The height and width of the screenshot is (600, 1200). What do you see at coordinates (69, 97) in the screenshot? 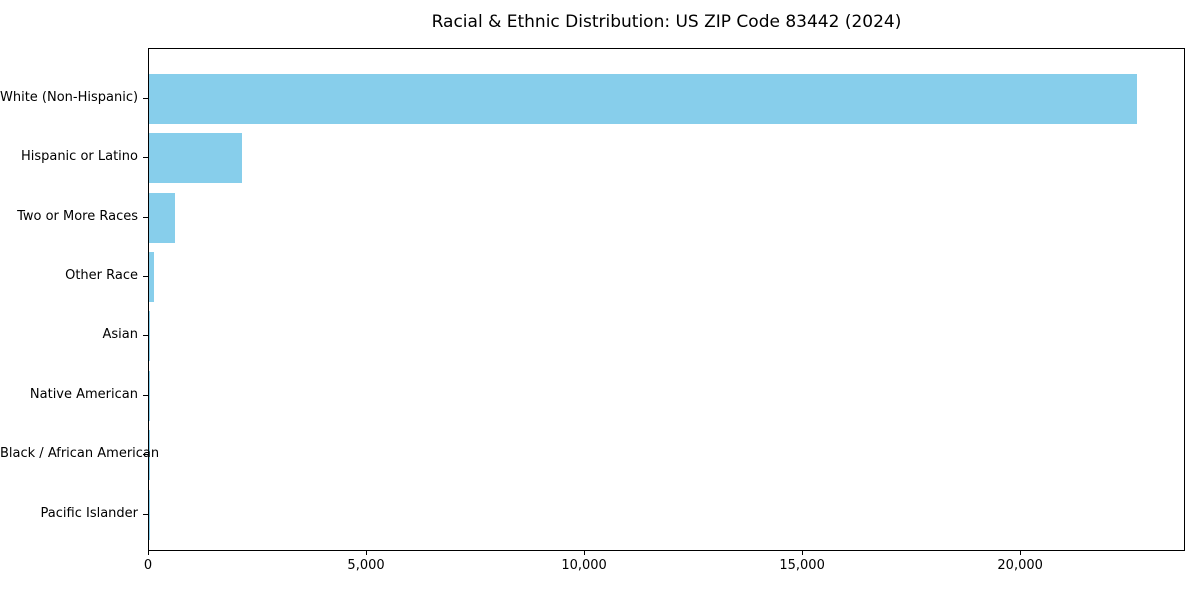
I see `y-tick-label: White (Non-Hispanic)` at bounding box center [69, 97].